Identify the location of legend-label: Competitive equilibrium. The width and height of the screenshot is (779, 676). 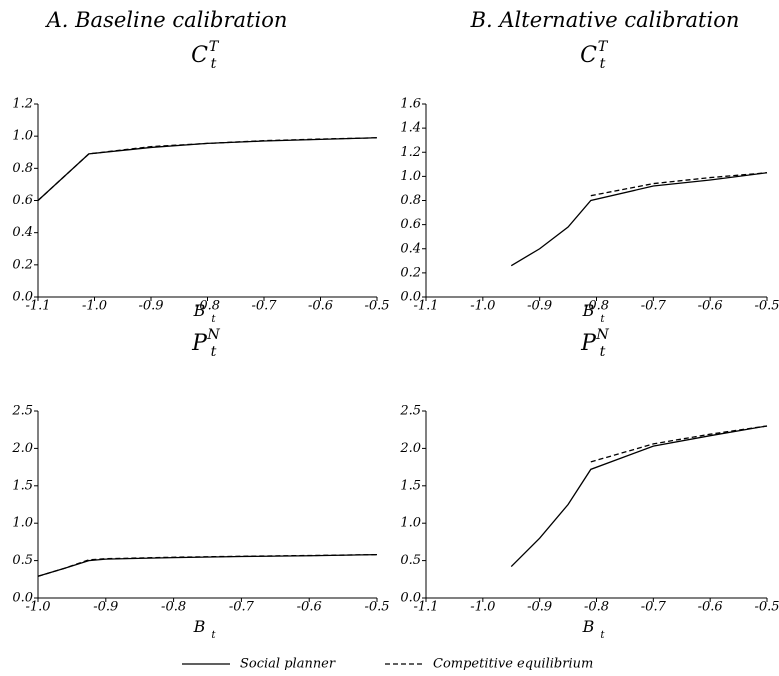
(513, 664).